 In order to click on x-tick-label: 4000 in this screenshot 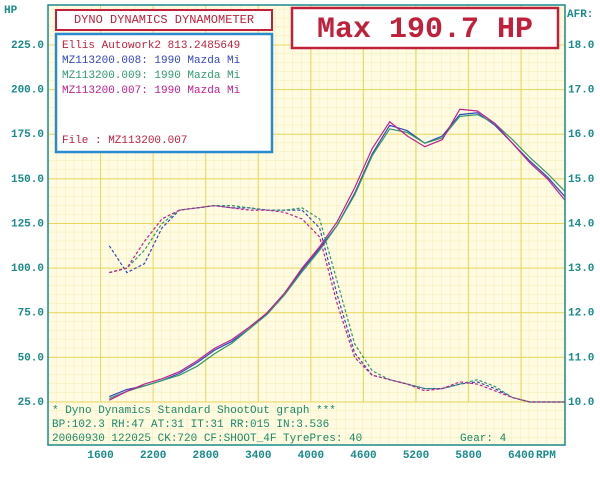, I will do `click(311, 456)`.